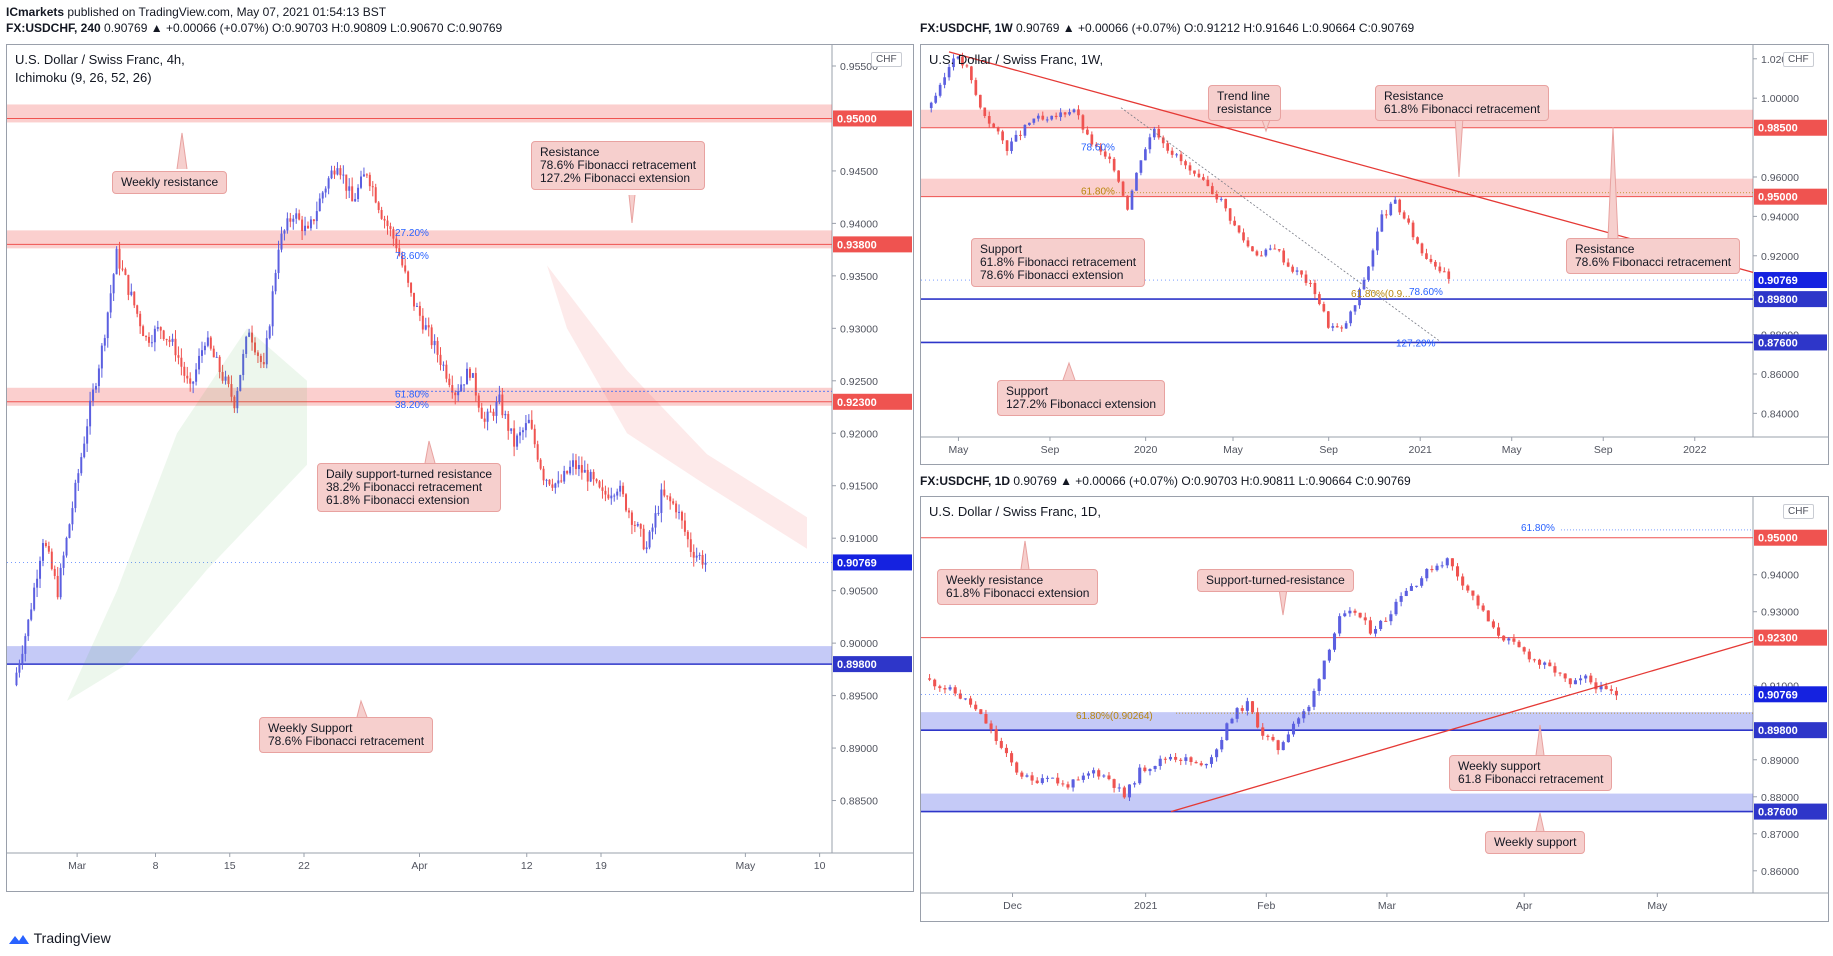 The width and height of the screenshot is (1833, 956). I want to click on time-tick-label: Feb, so click(1266, 906).